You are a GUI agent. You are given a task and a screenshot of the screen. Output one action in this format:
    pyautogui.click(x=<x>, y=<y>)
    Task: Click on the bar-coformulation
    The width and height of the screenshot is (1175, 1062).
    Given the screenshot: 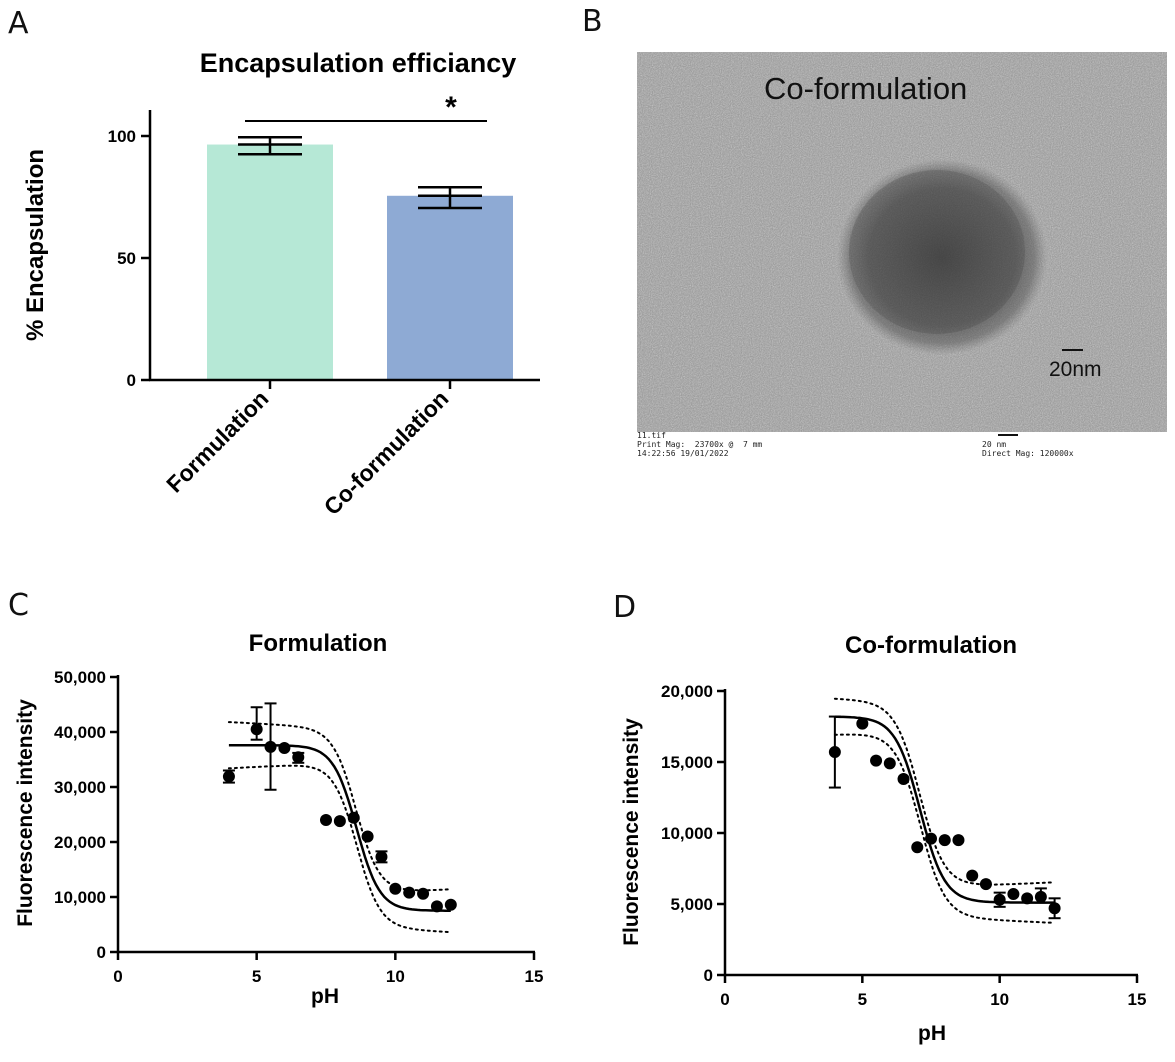 What is the action you would take?
    pyautogui.click(x=450, y=287)
    